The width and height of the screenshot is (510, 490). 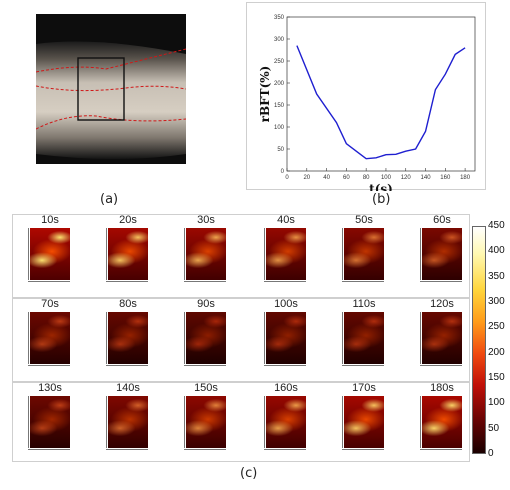 What do you see at coordinates (496, 251) in the screenshot?
I see `colorbar-tick-label: 400` at bounding box center [496, 251].